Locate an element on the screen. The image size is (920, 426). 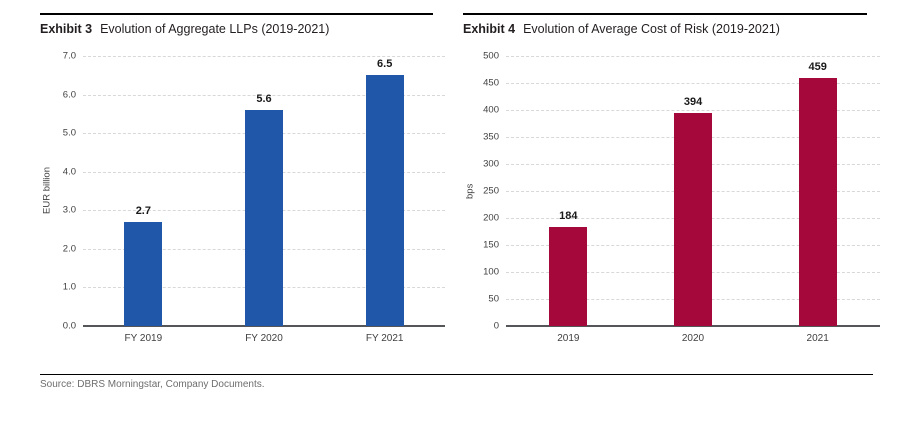
bar-2021 is located at coordinates (817, 202).